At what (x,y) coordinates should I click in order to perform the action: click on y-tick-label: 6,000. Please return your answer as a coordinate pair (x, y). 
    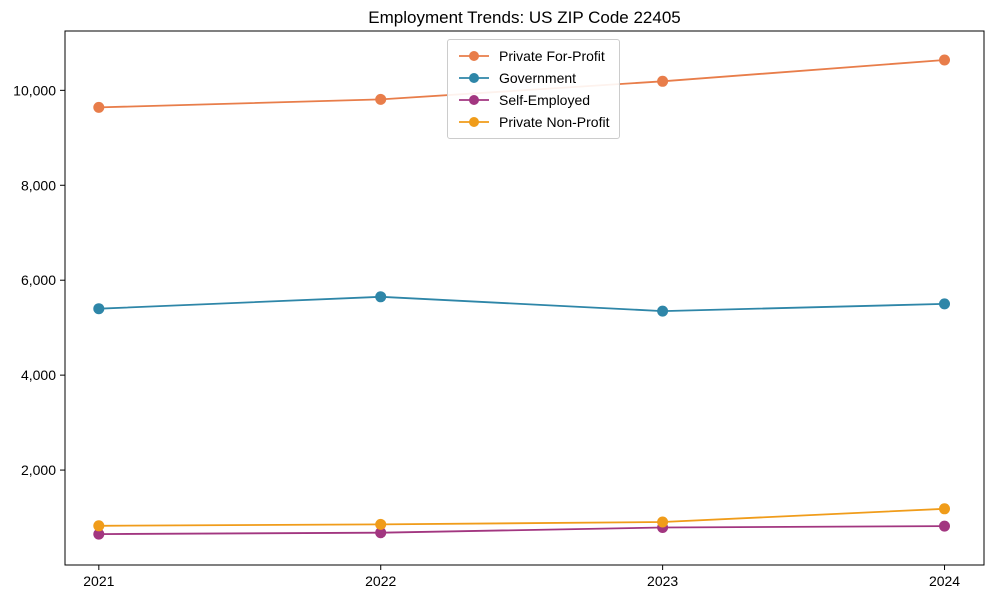
    Looking at the image, I should click on (38, 280).